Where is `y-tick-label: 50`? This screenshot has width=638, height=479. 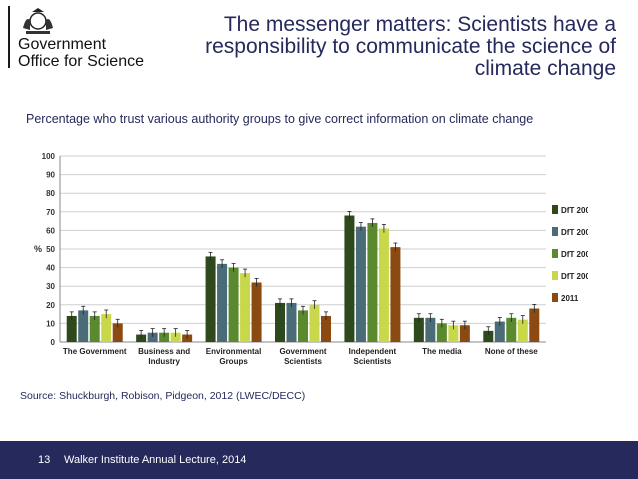 y-tick-label: 50 is located at coordinates (50, 249).